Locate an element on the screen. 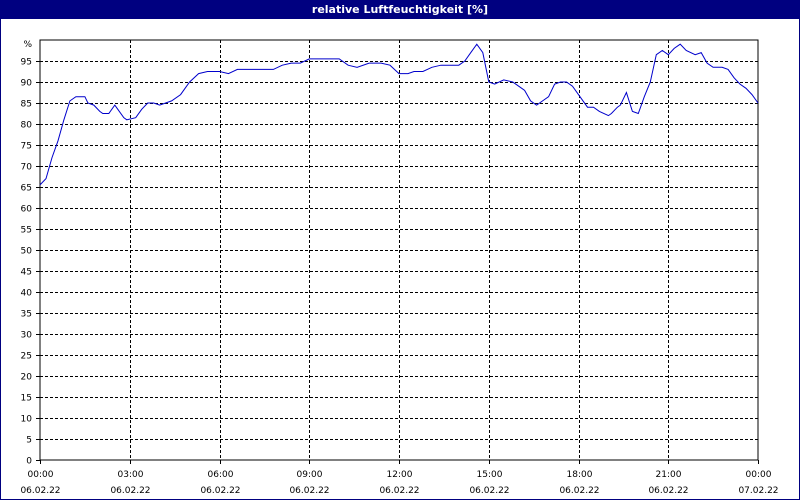  y-tick-label: 75 is located at coordinates (26, 147).